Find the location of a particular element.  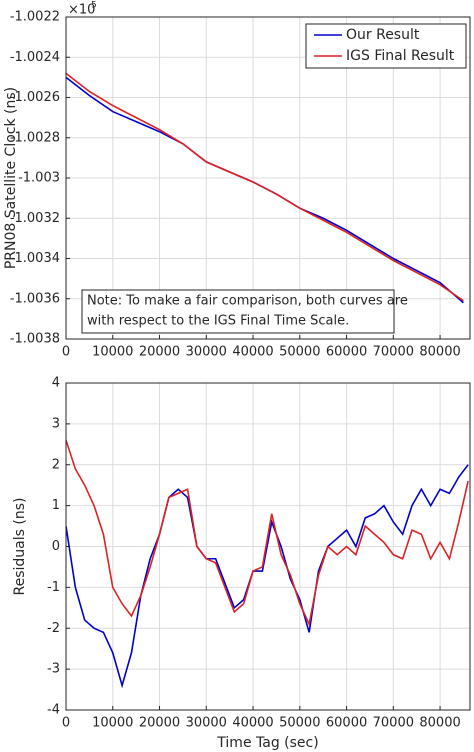

y-tick-label: -1.0026 is located at coordinates (35, 97).